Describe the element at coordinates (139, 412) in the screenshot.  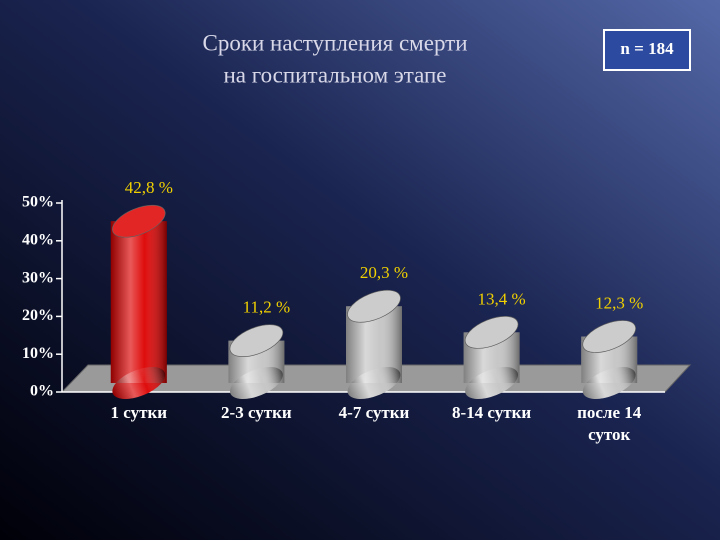
I see `x-tick-label: 1 сутки` at that location.